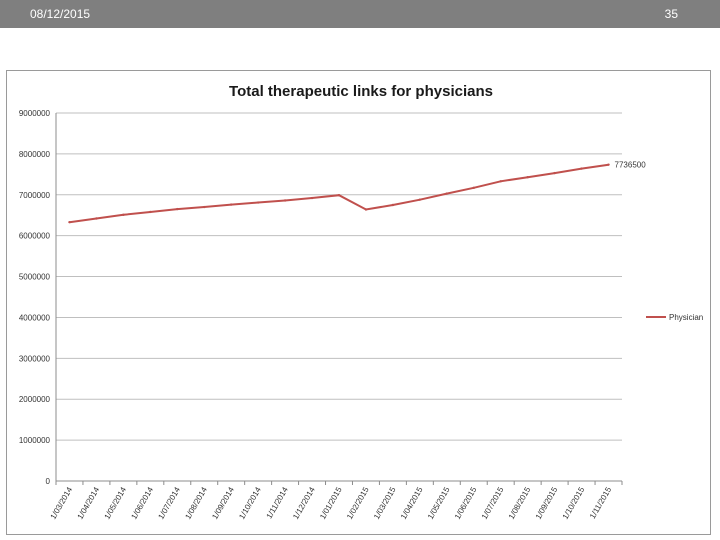 This screenshot has width=720, height=540. I want to click on legend-label: Physician, so click(686, 317).